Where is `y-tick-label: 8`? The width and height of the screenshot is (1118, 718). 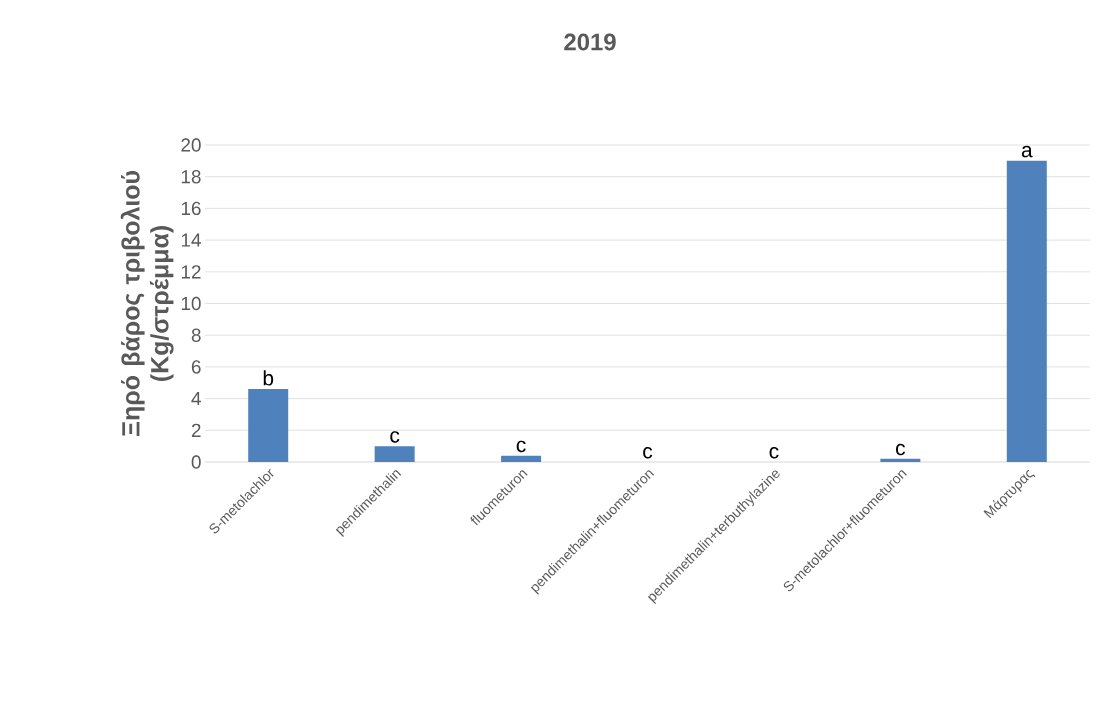 y-tick-label: 8 is located at coordinates (196, 335).